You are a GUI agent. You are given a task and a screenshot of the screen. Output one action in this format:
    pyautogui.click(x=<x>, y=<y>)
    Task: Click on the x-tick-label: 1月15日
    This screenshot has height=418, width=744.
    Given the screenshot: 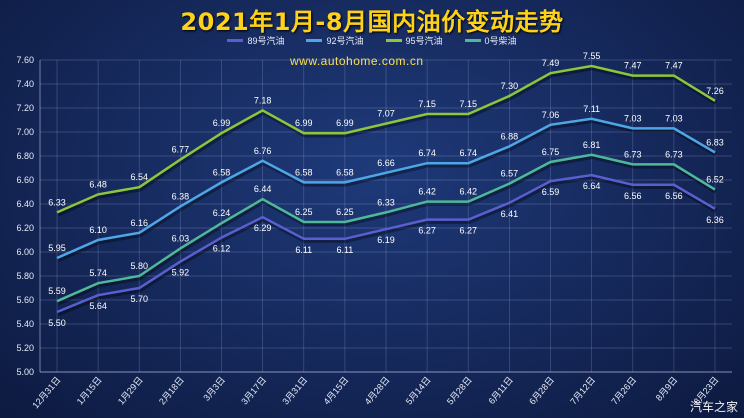 What is the action you would take?
    pyautogui.click(x=89, y=391)
    